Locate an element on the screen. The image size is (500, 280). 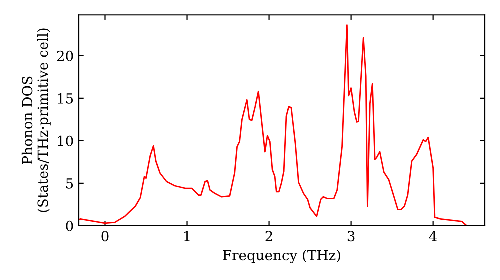
y-tick-label: 20 is located at coordinates (65, 56).